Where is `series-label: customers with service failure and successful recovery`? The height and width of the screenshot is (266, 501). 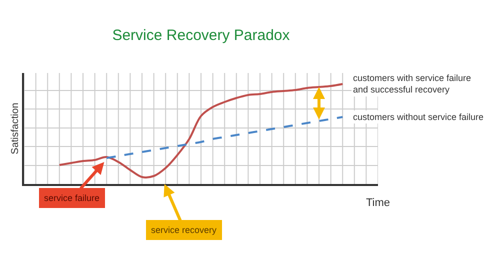
series-label: customers with service failure and successful recovery is located at coordinates (412, 84).